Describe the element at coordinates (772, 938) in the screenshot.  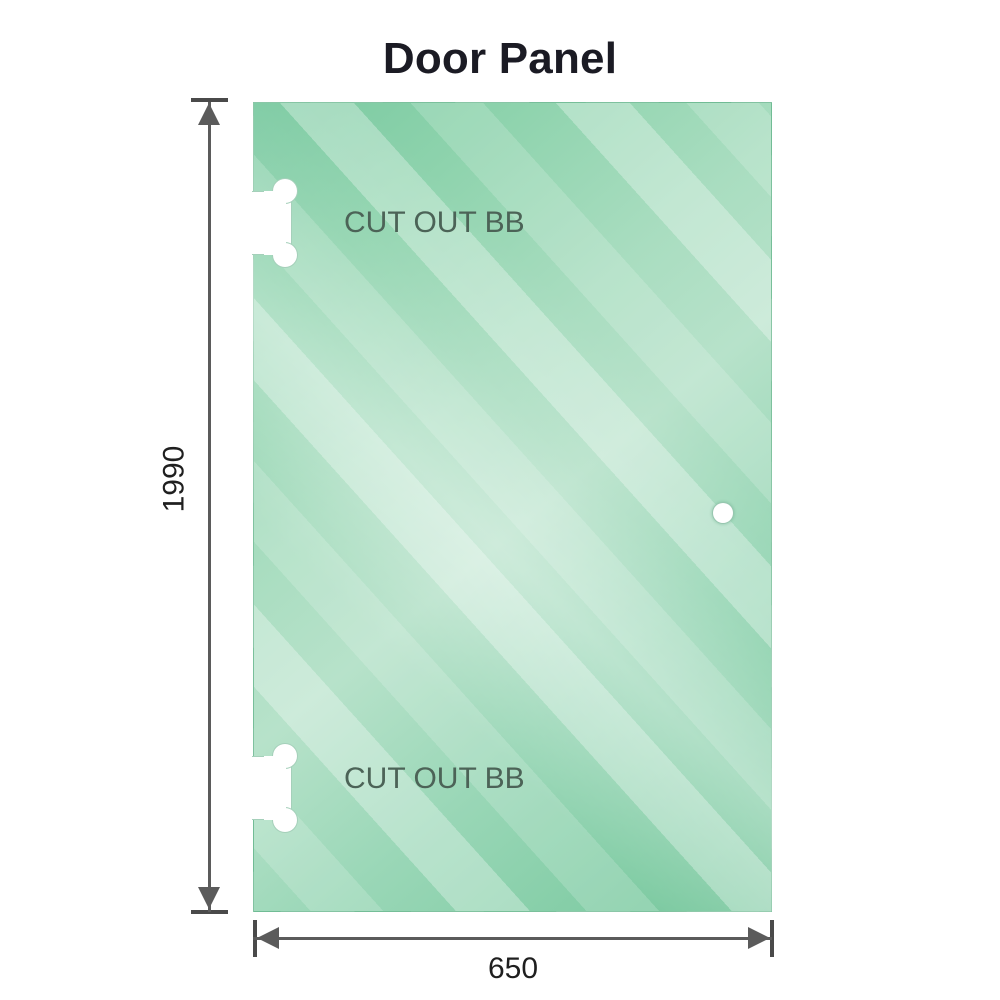
I see `width-extension-line-right` at that location.